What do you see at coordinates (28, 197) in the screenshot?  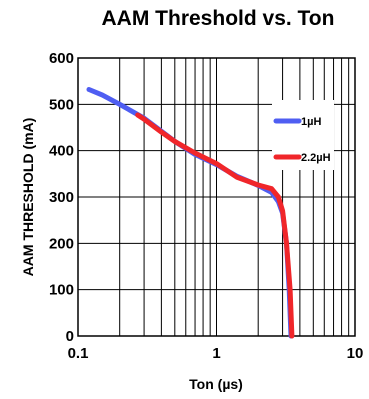 I see `y-axis-label: AAM THRESHOLD (mA)` at bounding box center [28, 197].